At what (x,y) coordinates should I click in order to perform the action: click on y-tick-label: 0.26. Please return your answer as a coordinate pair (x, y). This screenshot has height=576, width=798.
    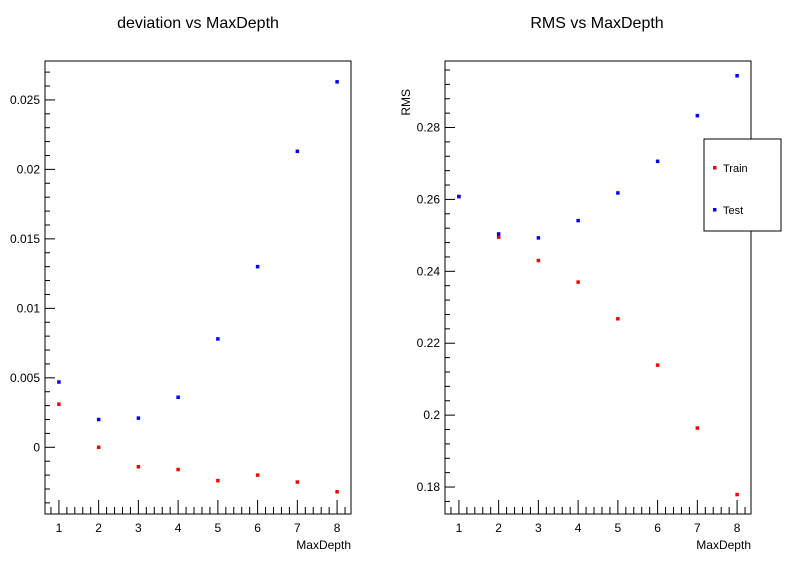
    Looking at the image, I should click on (429, 199).